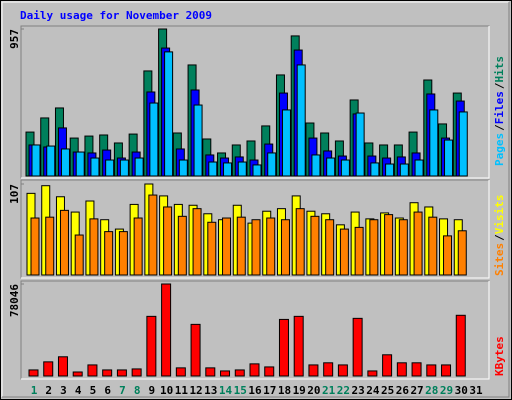  What do you see at coordinates (48, 390) in the screenshot?
I see `x-tick-label: 2` at bounding box center [48, 390].